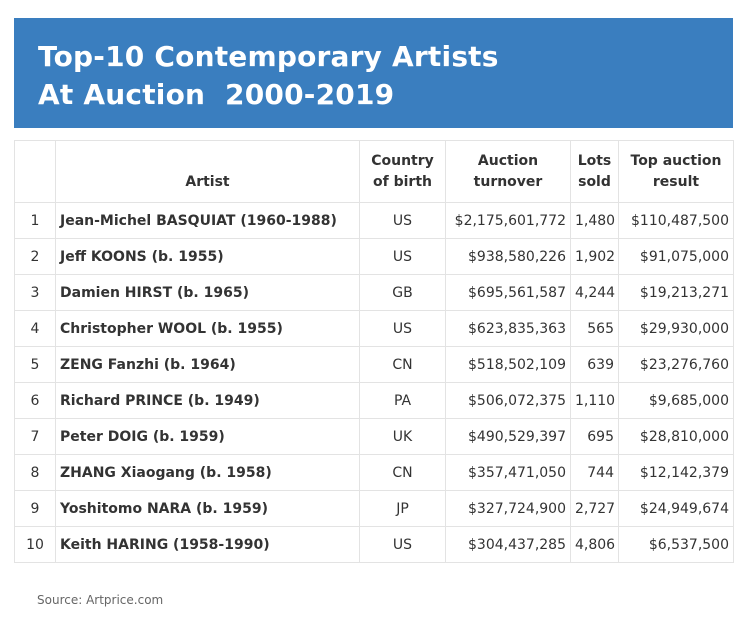 The height and width of the screenshot is (635, 750). Describe the element at coordinates (268, 56) in the screenshot. I see `title-line-1: Top-10 Contemporary Artists` at that location.